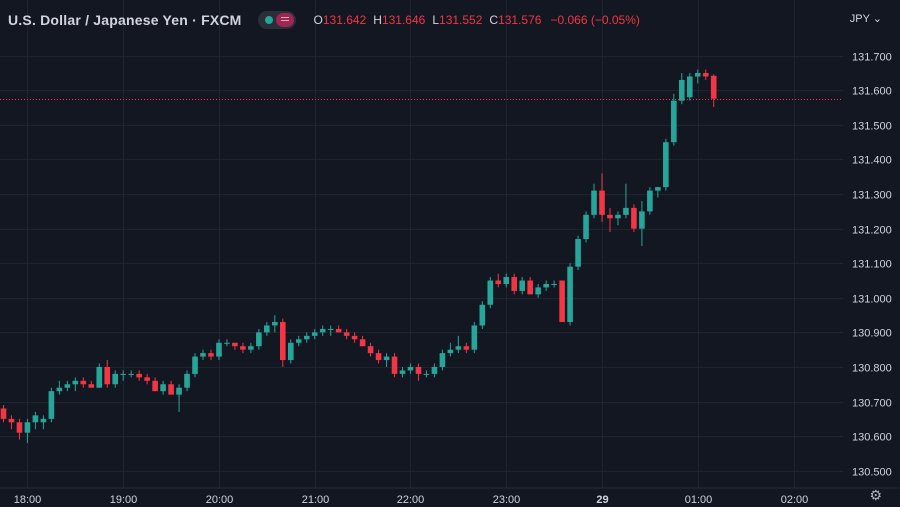 The width and height of the screenshot is (900, 507). Describe the element at coordinates (494, 20) in the screenshot. I see `close-label: C` at that location.